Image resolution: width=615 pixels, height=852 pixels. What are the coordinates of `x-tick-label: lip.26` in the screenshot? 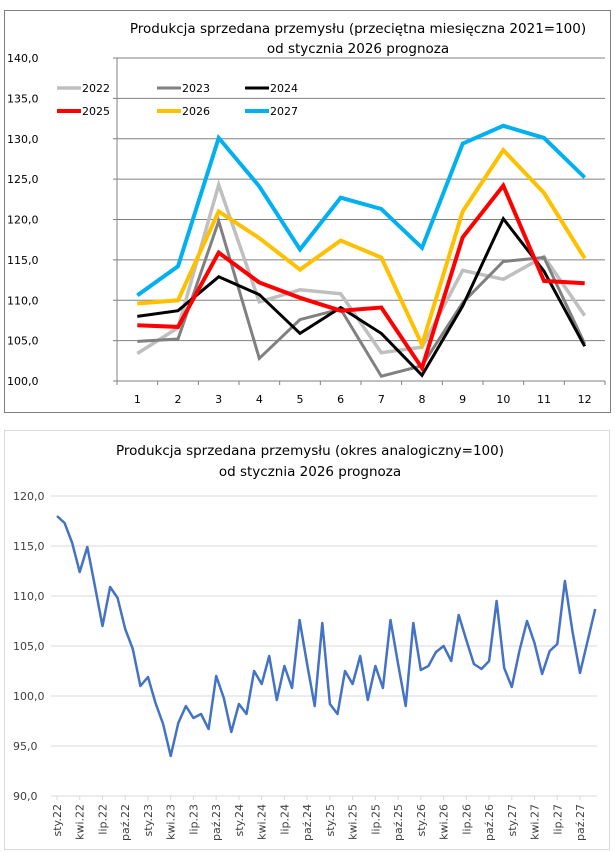 It's located at (466, 819).